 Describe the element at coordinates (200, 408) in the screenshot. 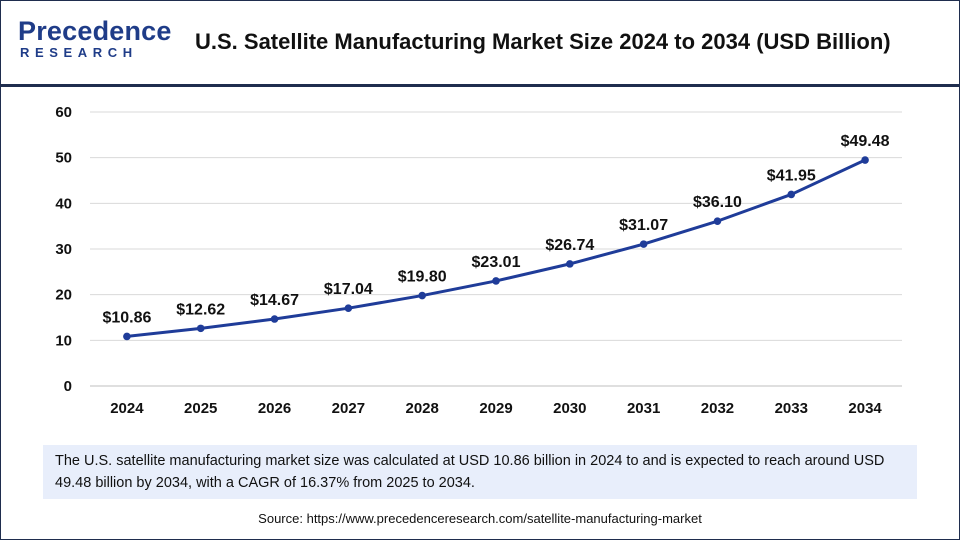

I see `x-tick-label: 2025` at that location.